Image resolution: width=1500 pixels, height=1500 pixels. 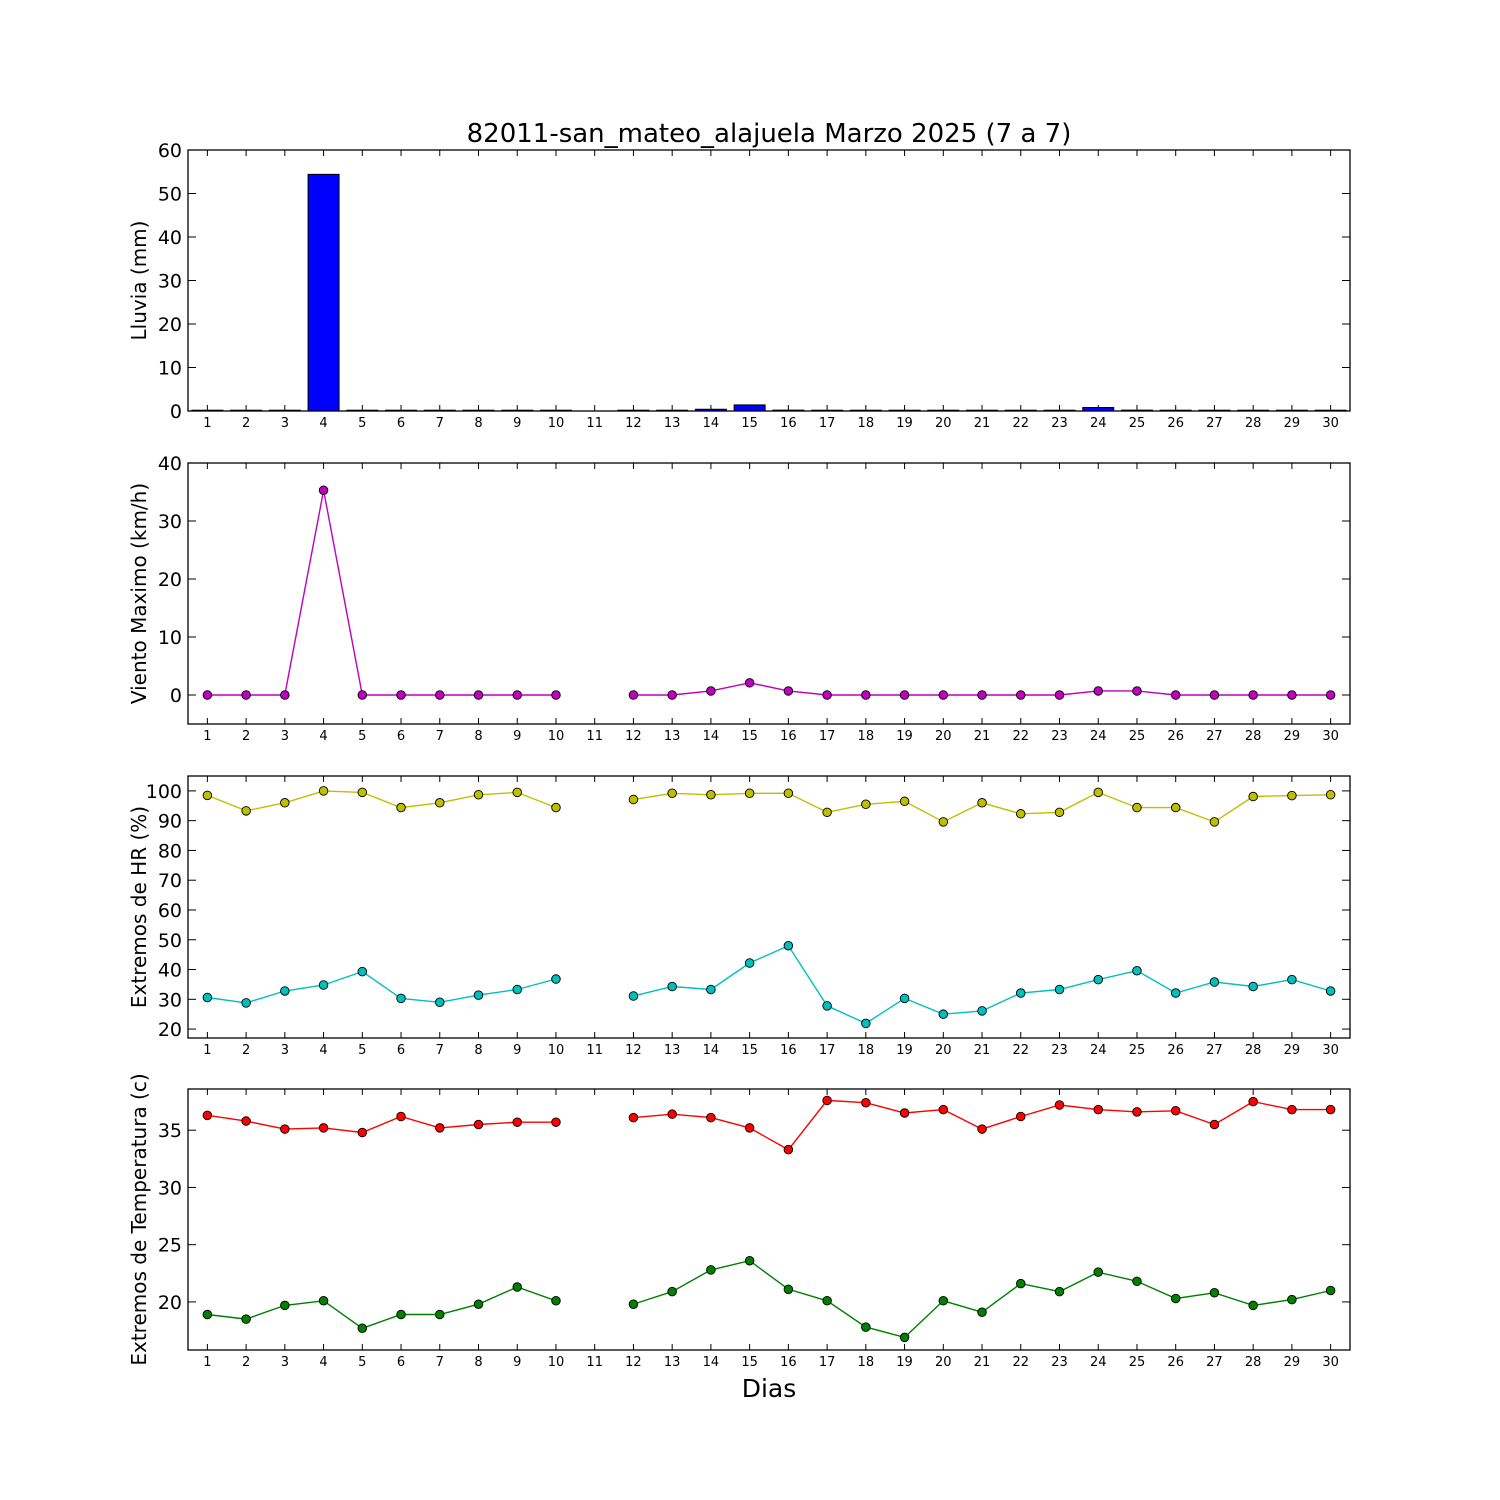 What do you see at coordinates (170, 1303) in the screenshot?
I see `y-tick-label: 20` at bounding box center [170, 1303].